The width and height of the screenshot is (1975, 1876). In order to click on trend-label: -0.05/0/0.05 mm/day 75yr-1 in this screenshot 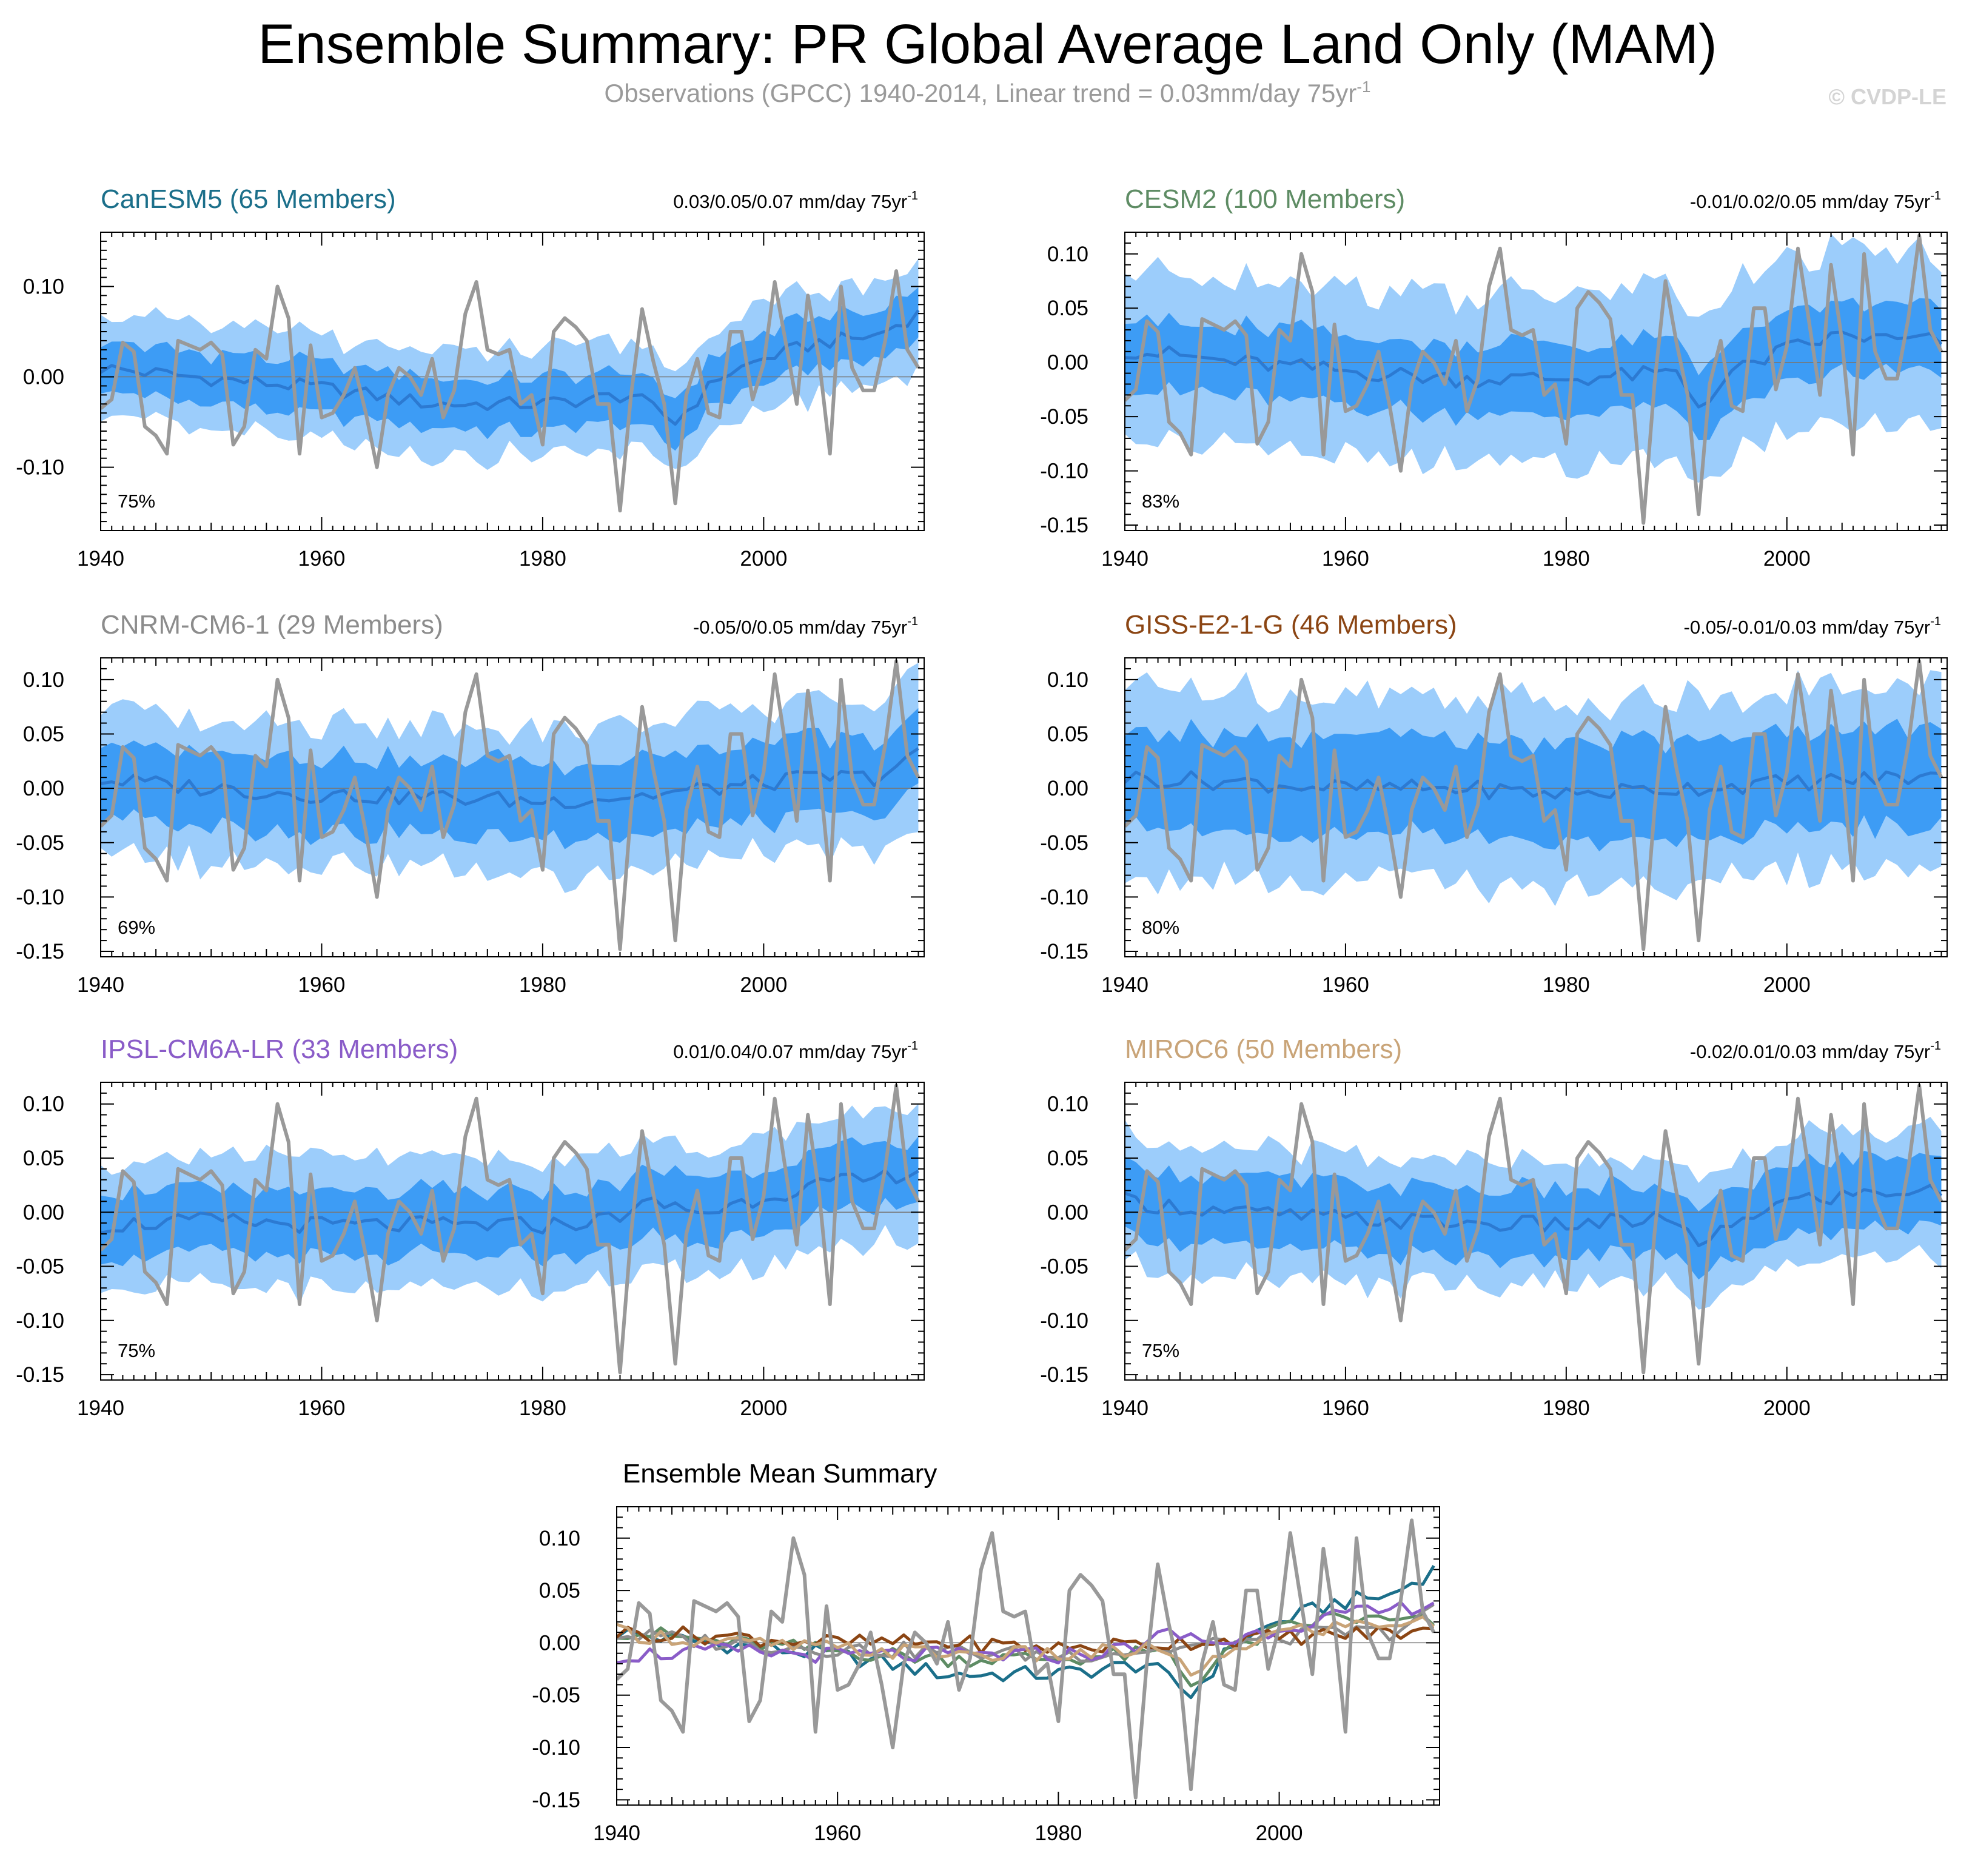, I will do `click(806, 626)`.